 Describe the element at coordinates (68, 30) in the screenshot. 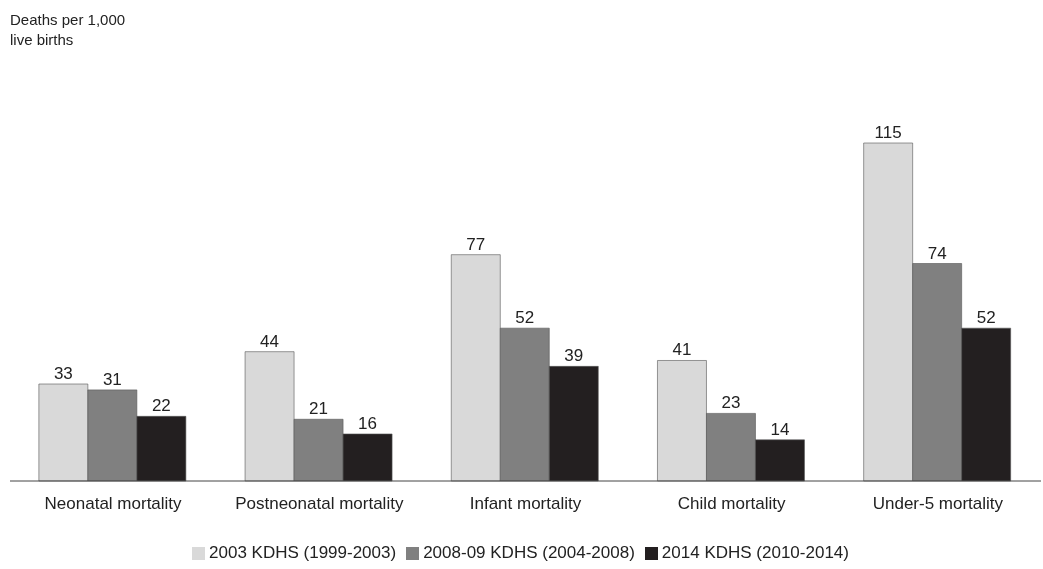

I see `text: Deaths per 1,000 live births` at that location.